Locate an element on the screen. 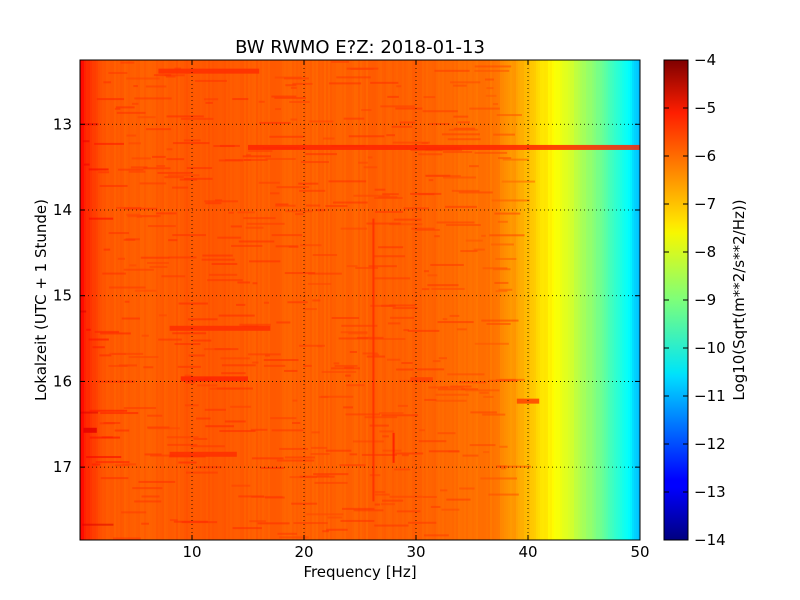 This screenshot has width=800, height=600. y-tick-label: 17 is located at coordinates (62, 467).